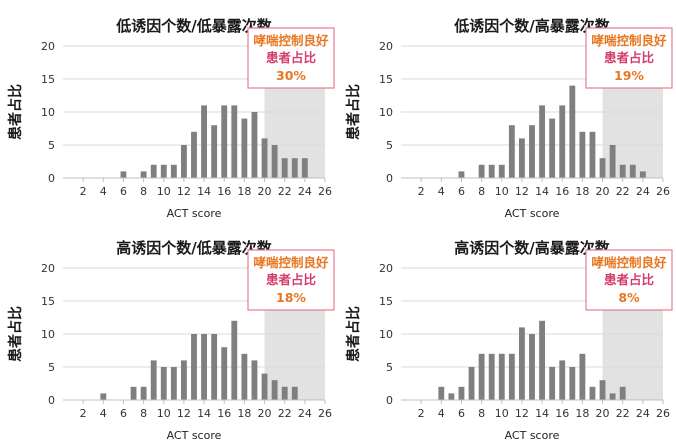  What do you see at coordinates (48, 112) in the screenshot?
I see `y-tick-label: 10` at bounding box center [48, 112].